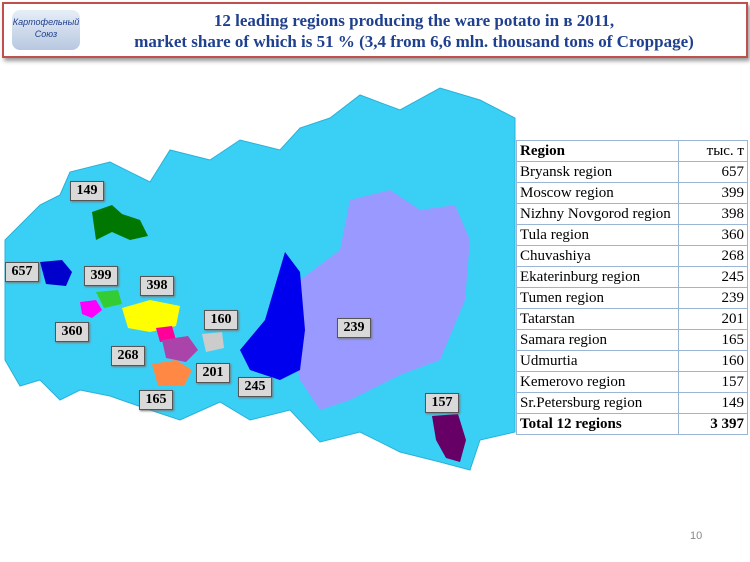  What do you see at coordinates (597, 298) in the screenshot?
I see `table-cell: Tumen region` at bounding box center [597, 298].